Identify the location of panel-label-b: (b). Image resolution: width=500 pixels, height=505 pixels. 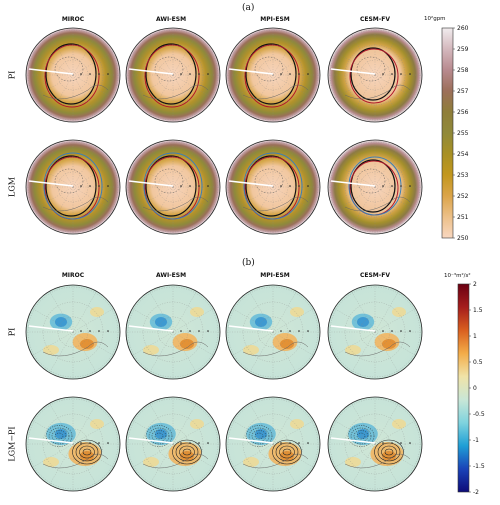
(248, 263).